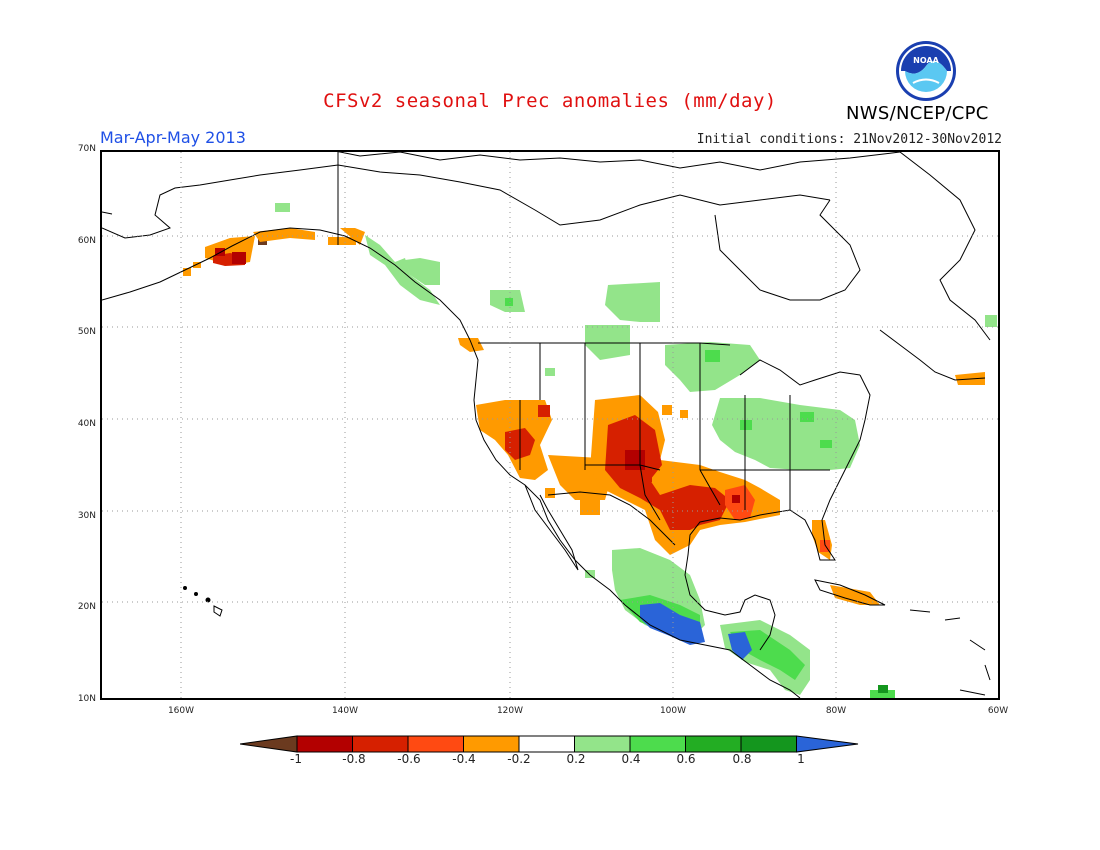  Describe the element at coordinates (849, 139) in the screenshot. I see `initial-conditions-label: Initial conditions: 21Nov2012-30Nov2012` at that location.